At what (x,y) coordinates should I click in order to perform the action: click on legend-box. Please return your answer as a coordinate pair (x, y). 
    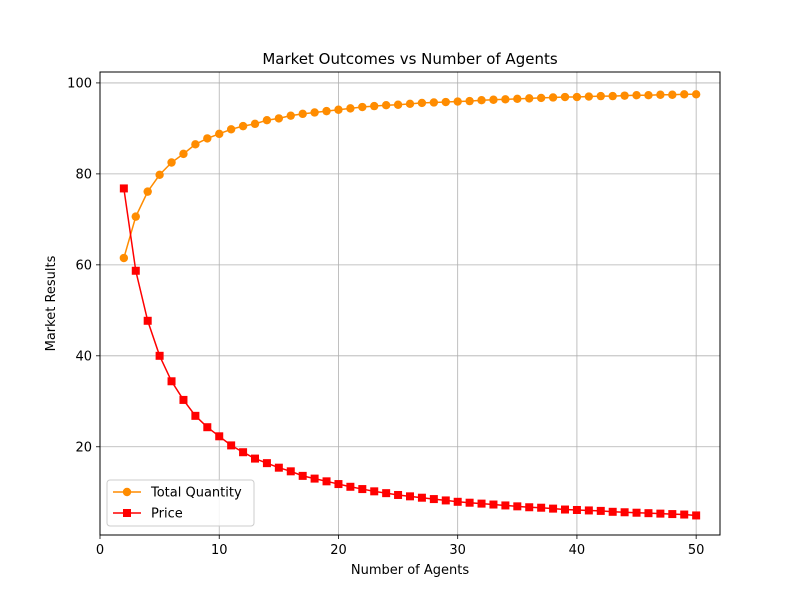
    Looking at the image, I should click on (180, 503).